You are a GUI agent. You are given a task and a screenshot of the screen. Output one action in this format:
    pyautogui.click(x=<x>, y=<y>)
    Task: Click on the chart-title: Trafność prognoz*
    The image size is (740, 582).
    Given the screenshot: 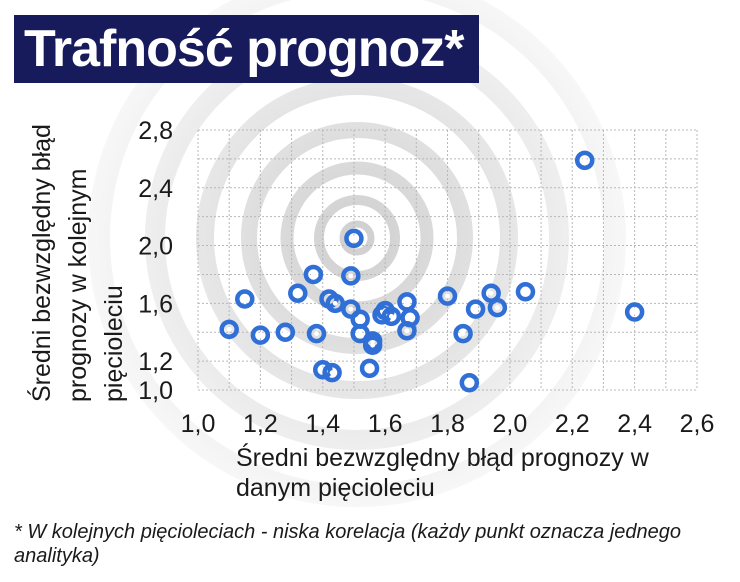 What is the action you would take?
    pyautogui.click(x=244, y=49)
    